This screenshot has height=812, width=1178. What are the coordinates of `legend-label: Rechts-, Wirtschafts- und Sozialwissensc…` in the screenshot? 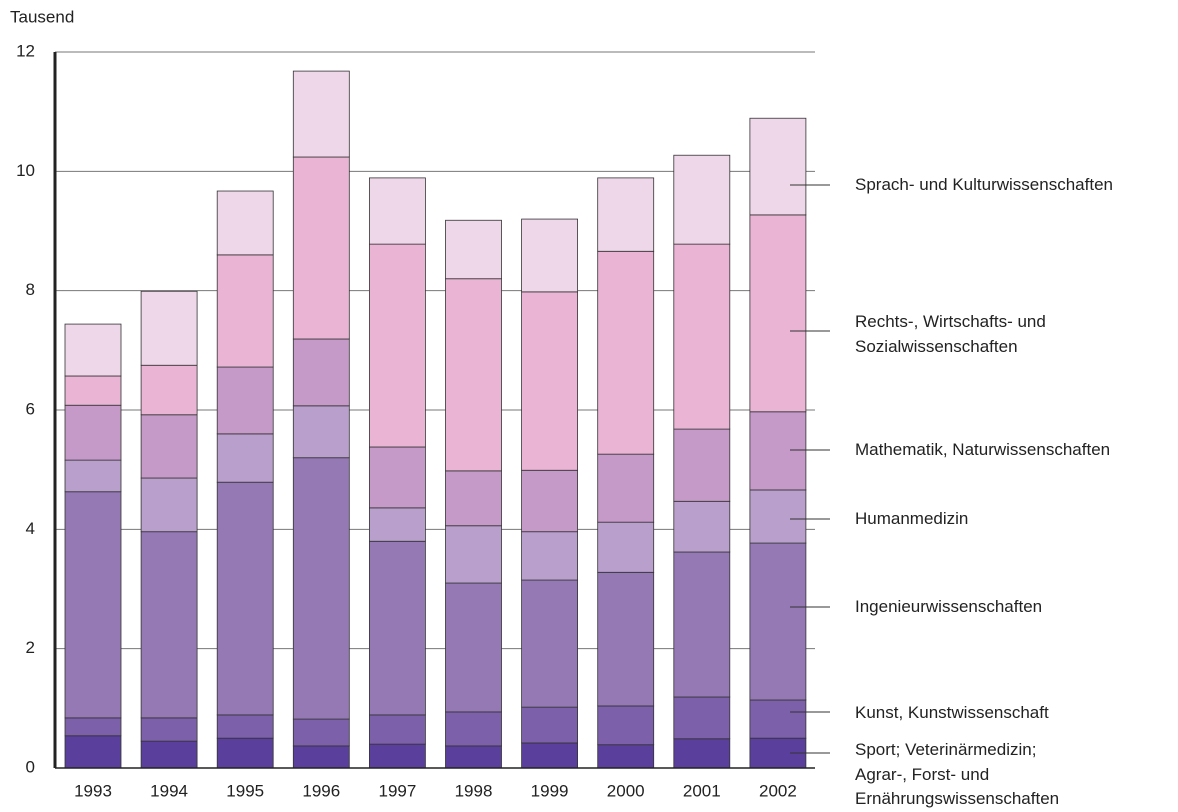 It's located at (950, 334).